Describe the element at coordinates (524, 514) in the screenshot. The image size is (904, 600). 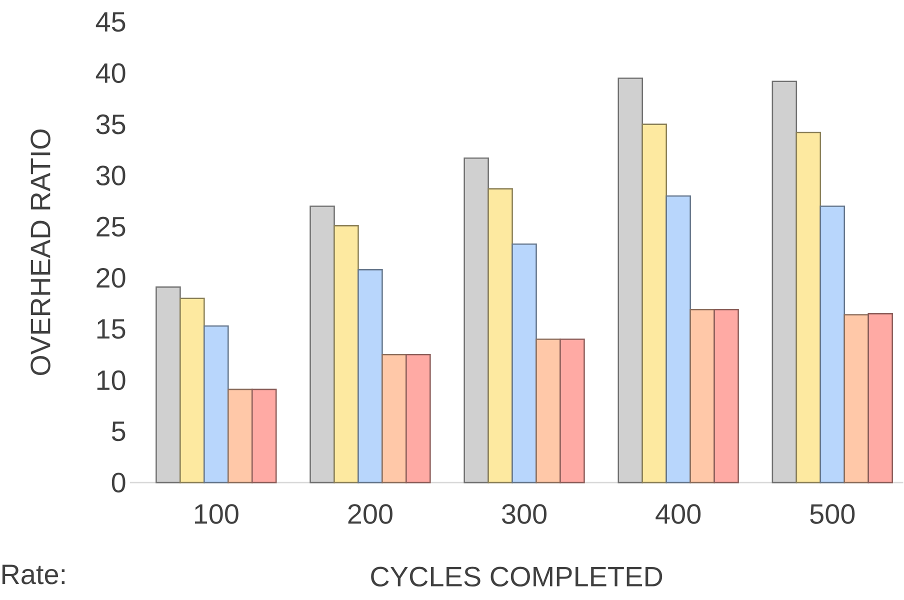
I see `x-tick-label: 300` at that location.